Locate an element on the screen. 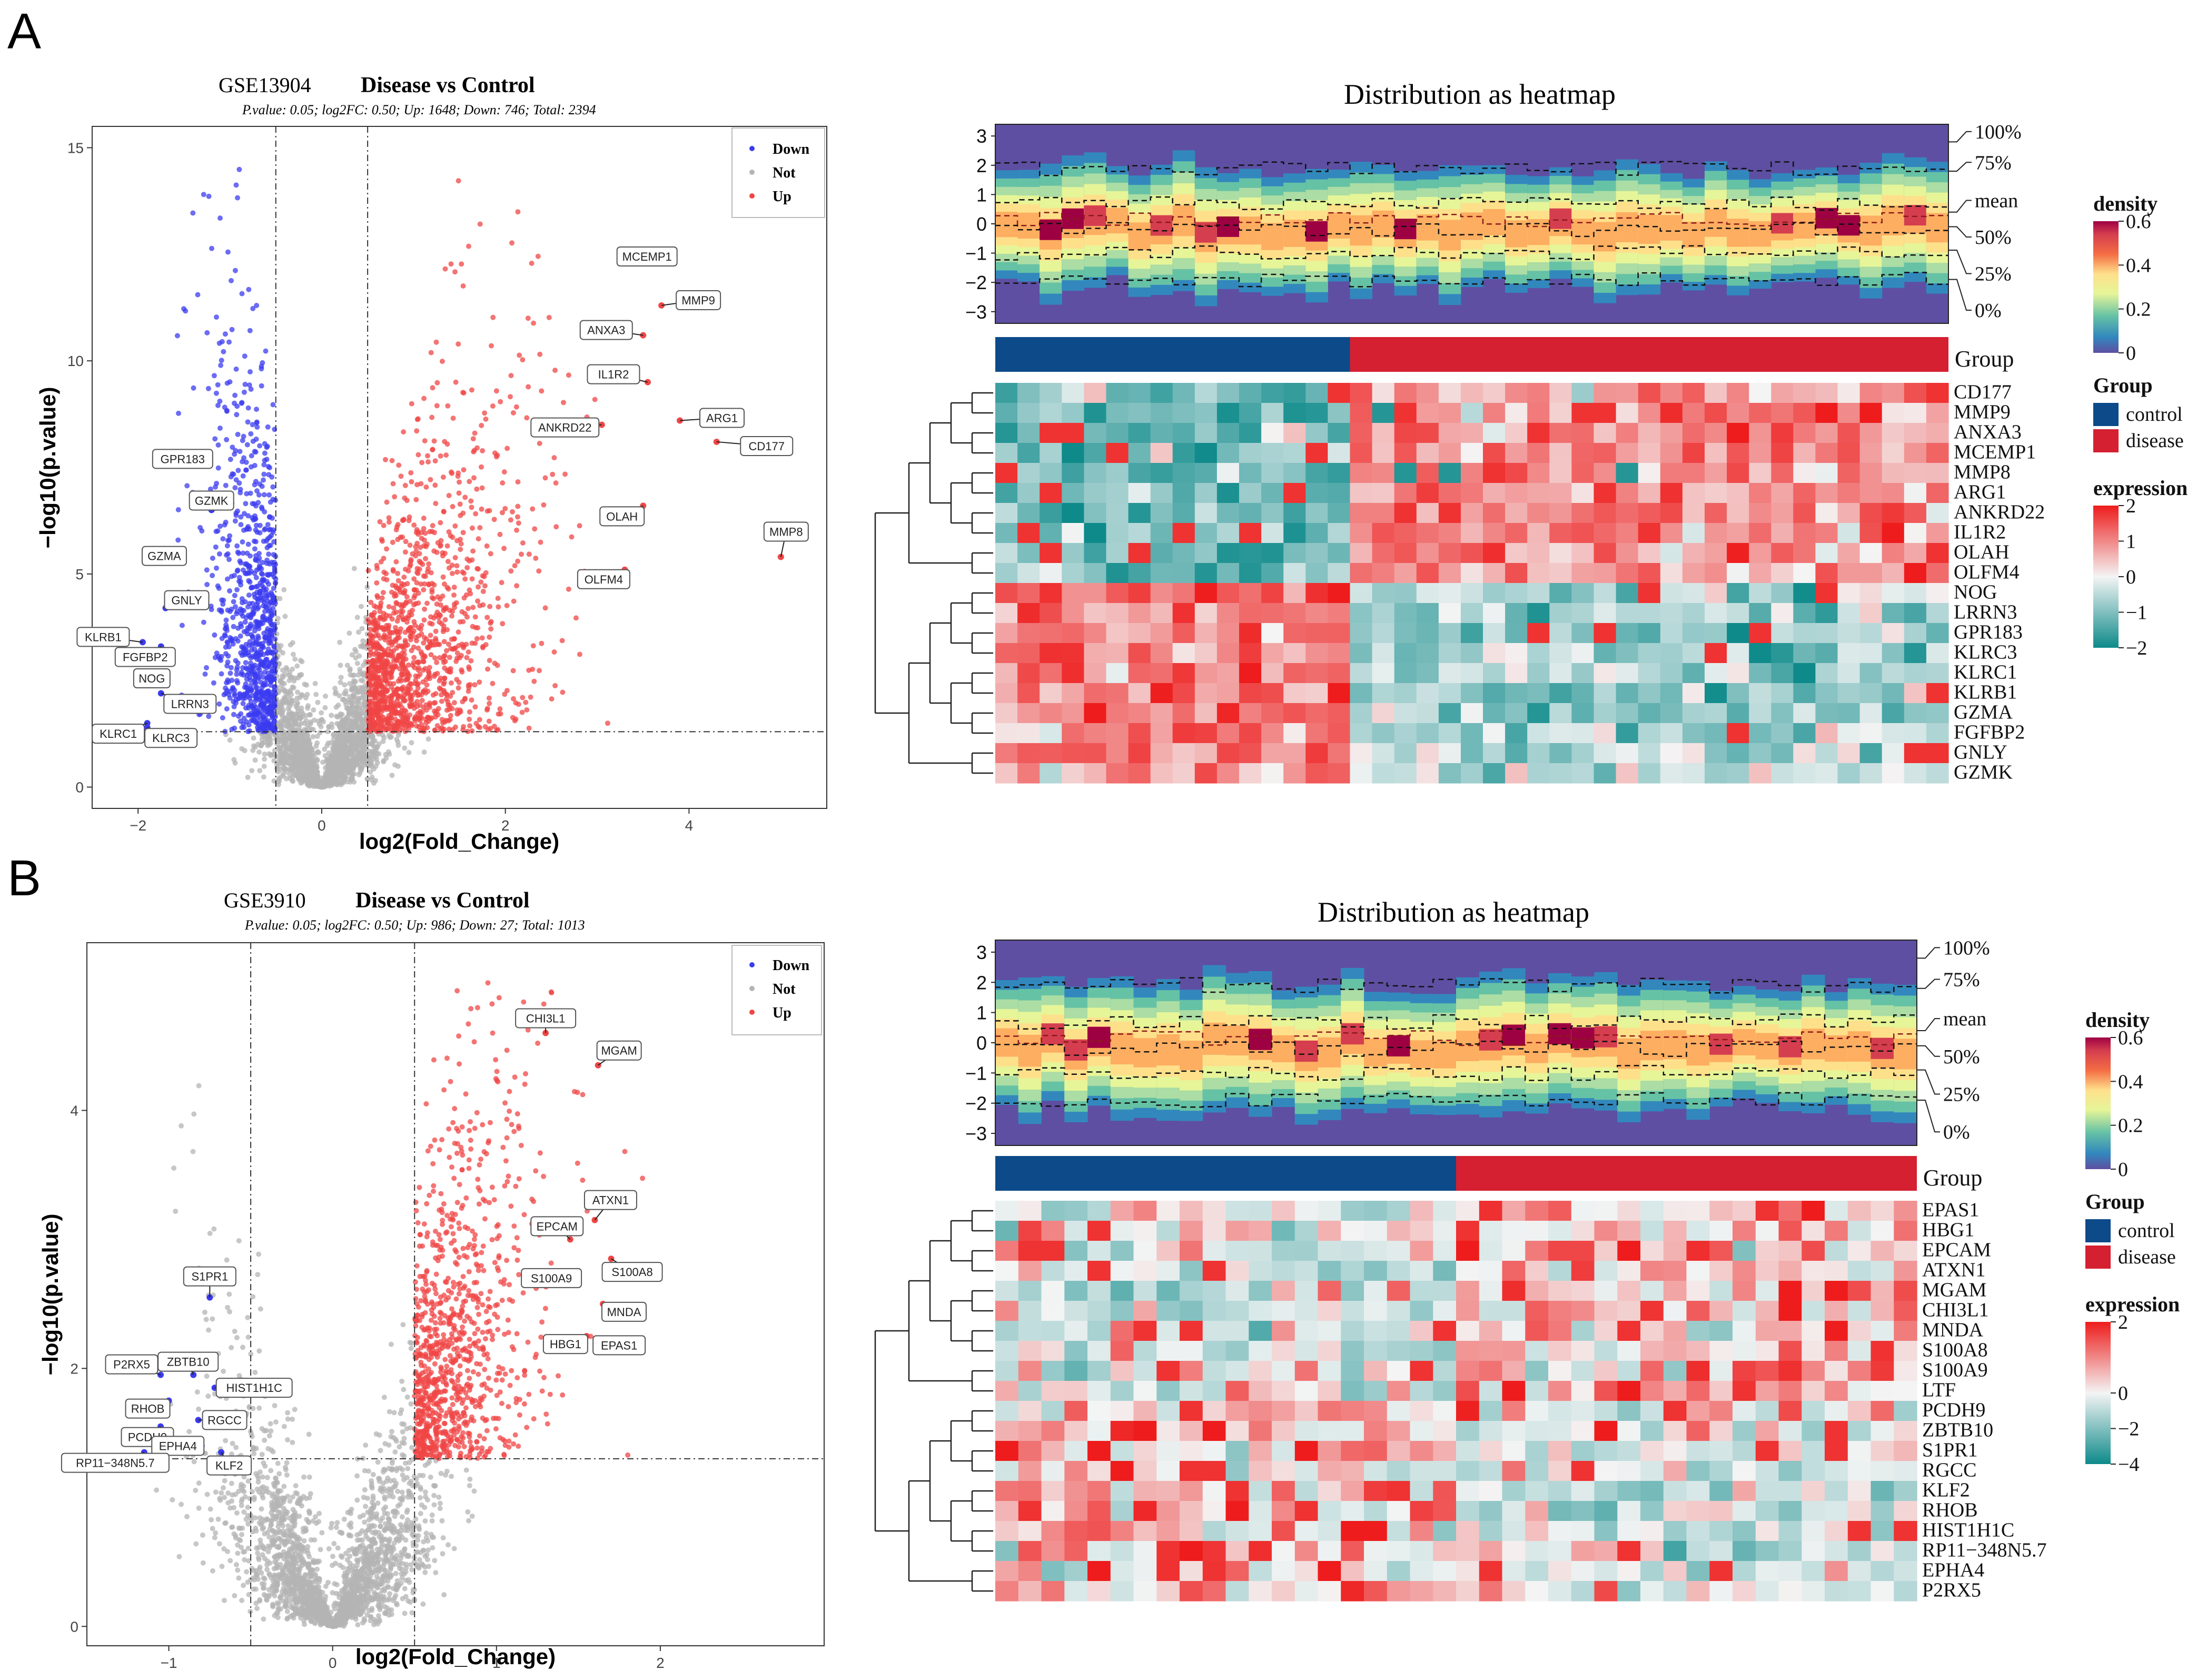 The height and width of the screenshot is (1680, 2197). density-y-label: −3 is located at coordinates (976, 312).